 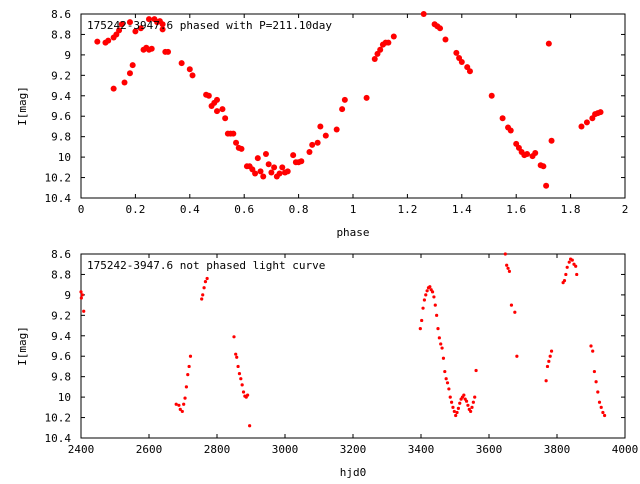 What do you see at coordinates (67, 295) in the screenshot?
I see `y-tick-label: 9` at bounding box center [67, 295].